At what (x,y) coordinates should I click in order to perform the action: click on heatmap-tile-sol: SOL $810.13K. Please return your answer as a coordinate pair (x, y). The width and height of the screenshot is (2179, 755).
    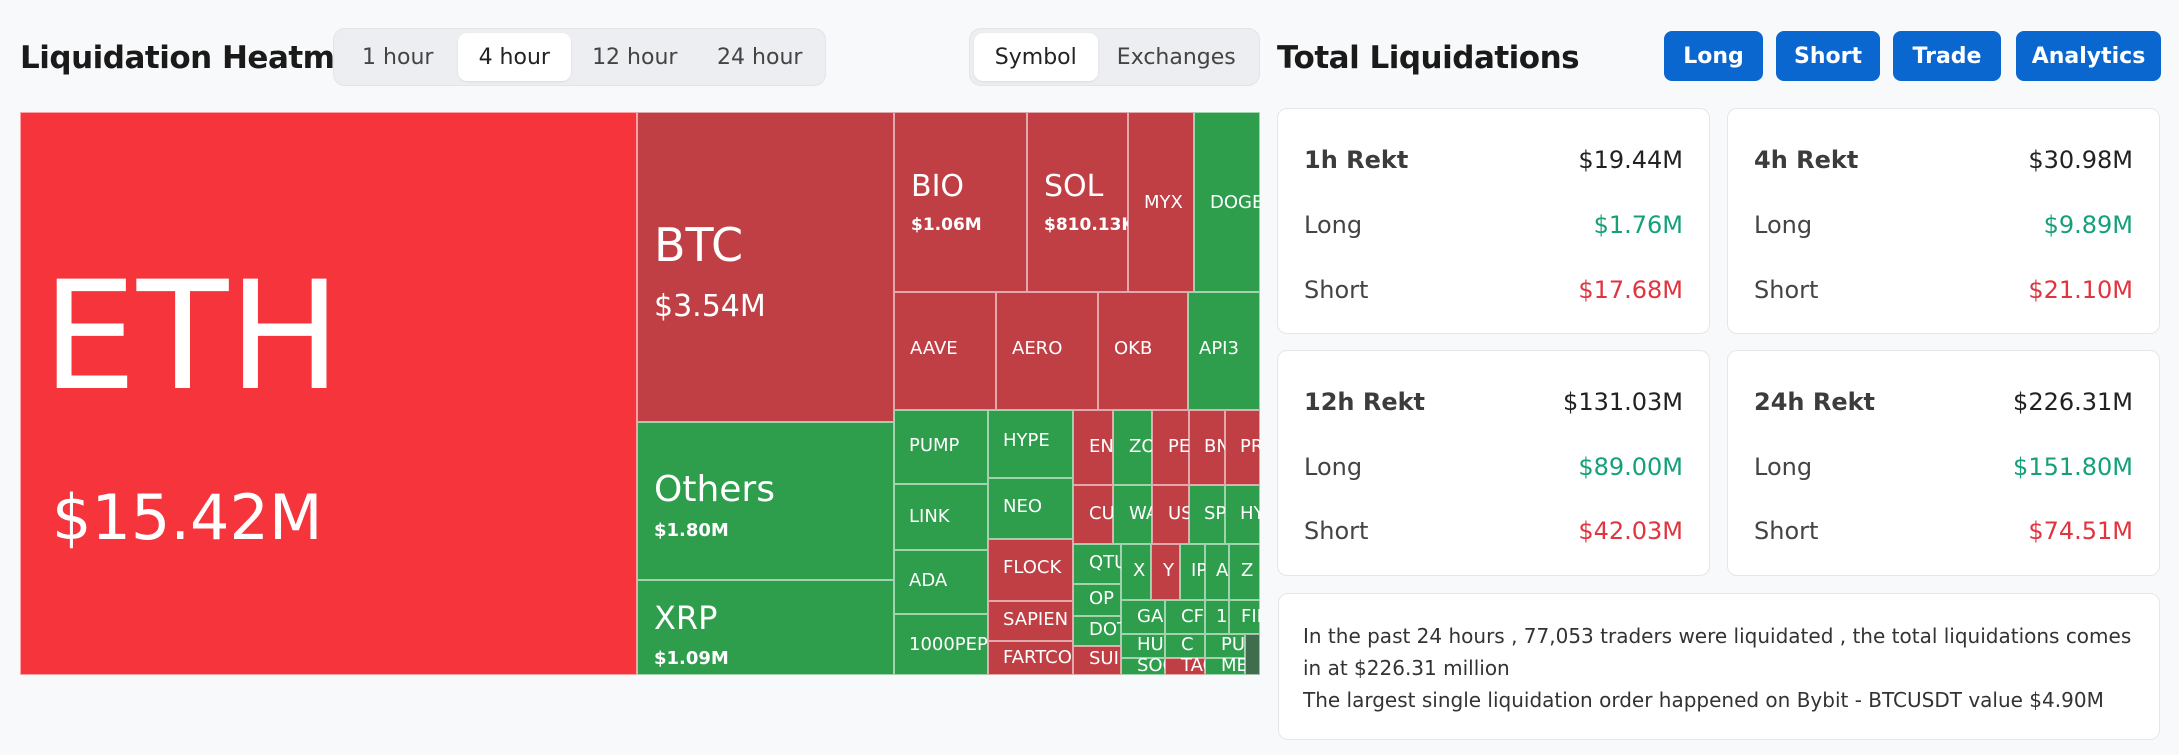
    Looking at the image, I should click on (1077, 202).